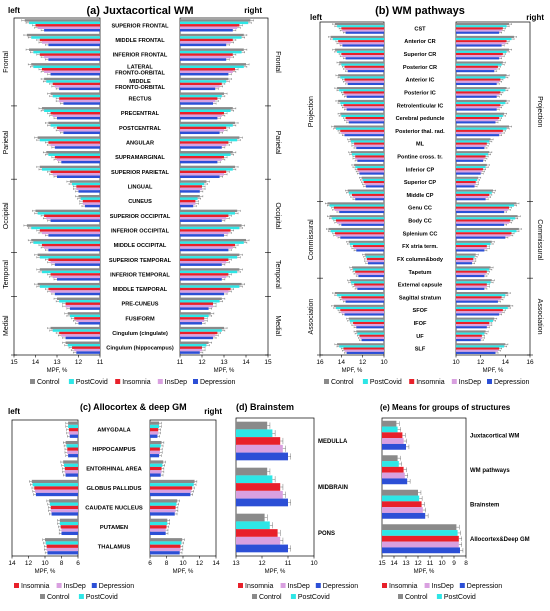  What do you see at coordinates (201, 279) in the screenshot?
I see `panel-a-right-bar-17-depression` at bounding box center [201, 279].